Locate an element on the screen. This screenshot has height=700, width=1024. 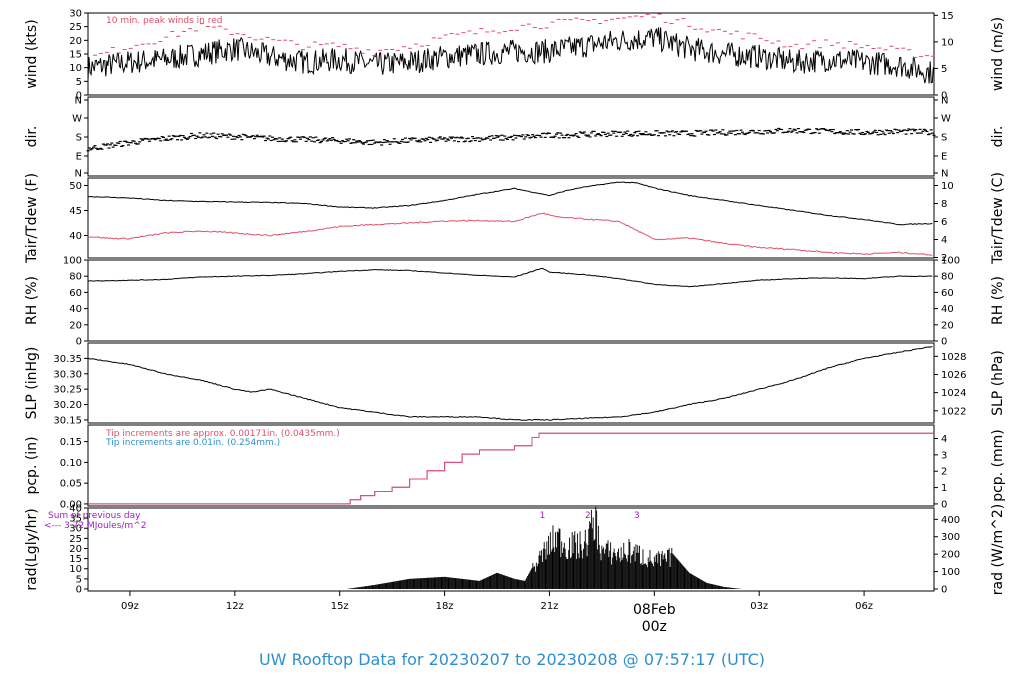
y-tick-label-left: 100 is located at coordinates (72, 261).